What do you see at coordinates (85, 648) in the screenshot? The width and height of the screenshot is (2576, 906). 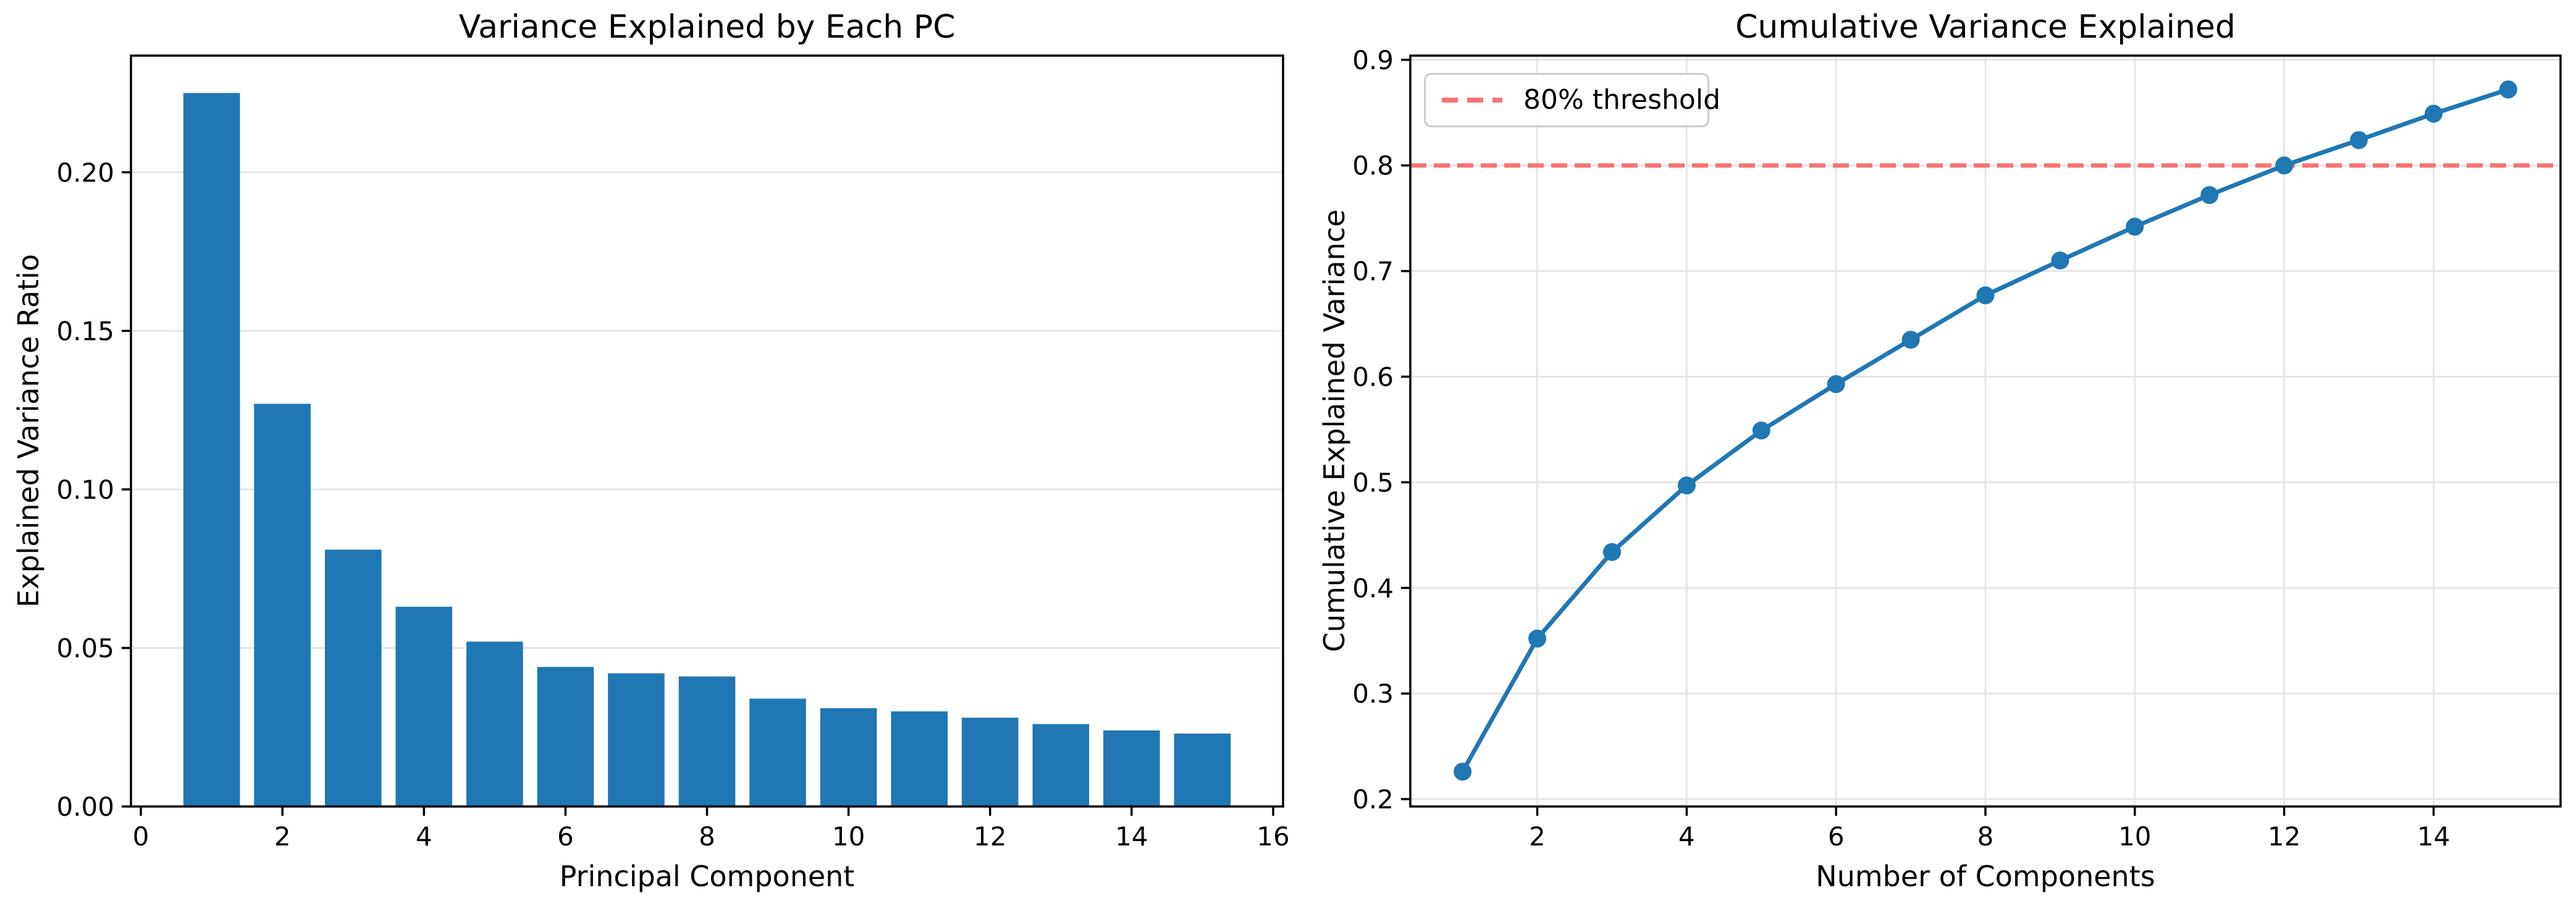 I see `y-tick-label: 0.05` at bounding box center [85, 648].